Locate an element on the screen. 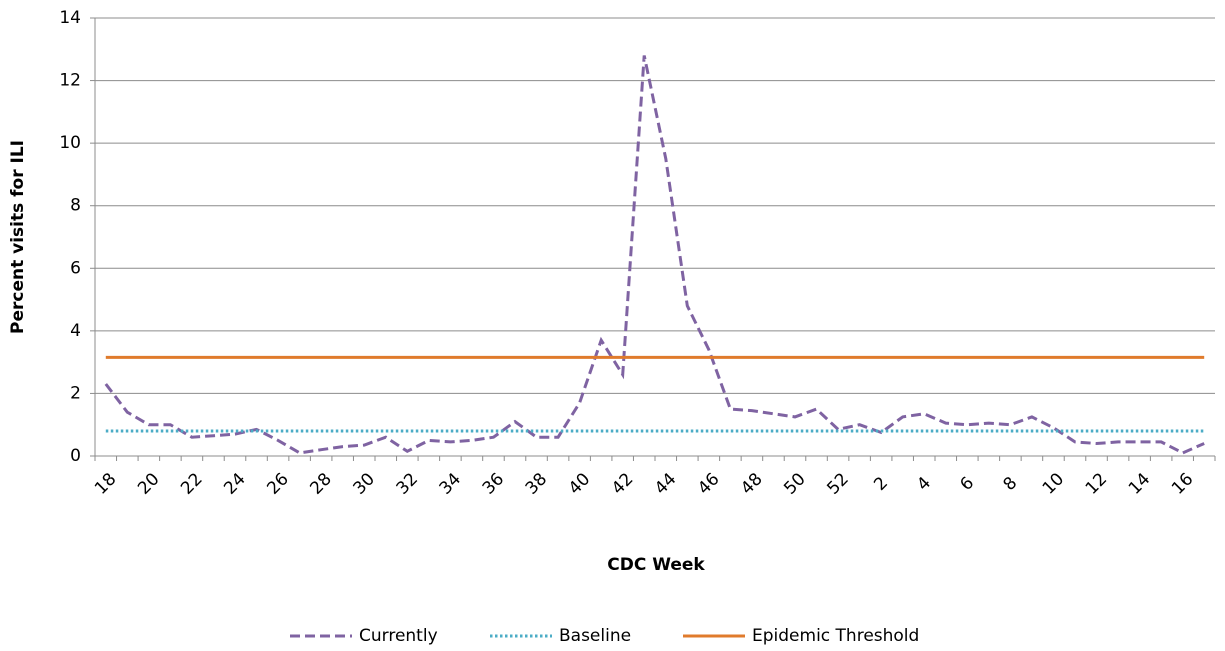  y-tick-label: 4 is located at coordinates (75, 331).